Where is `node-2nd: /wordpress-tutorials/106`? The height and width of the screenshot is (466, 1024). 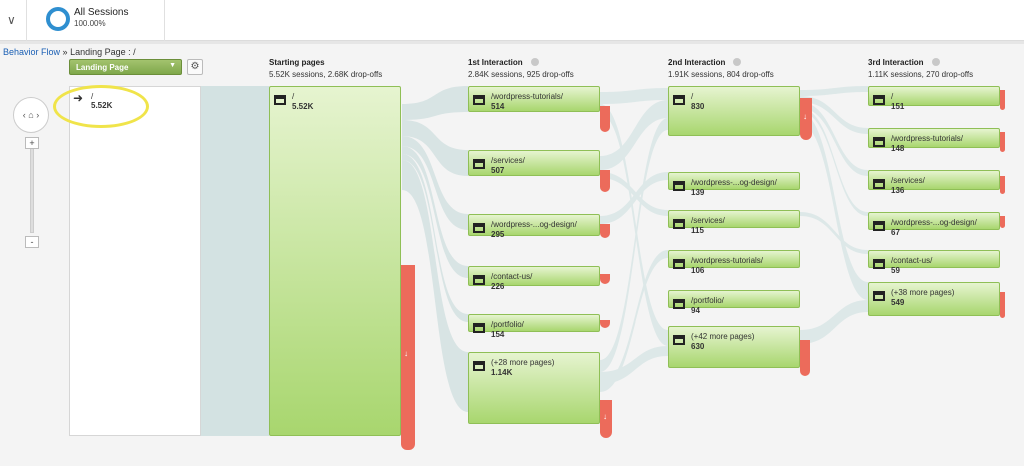 node-2nd: /wordpress-tutorials/106 is located at coordinates (734, 262).